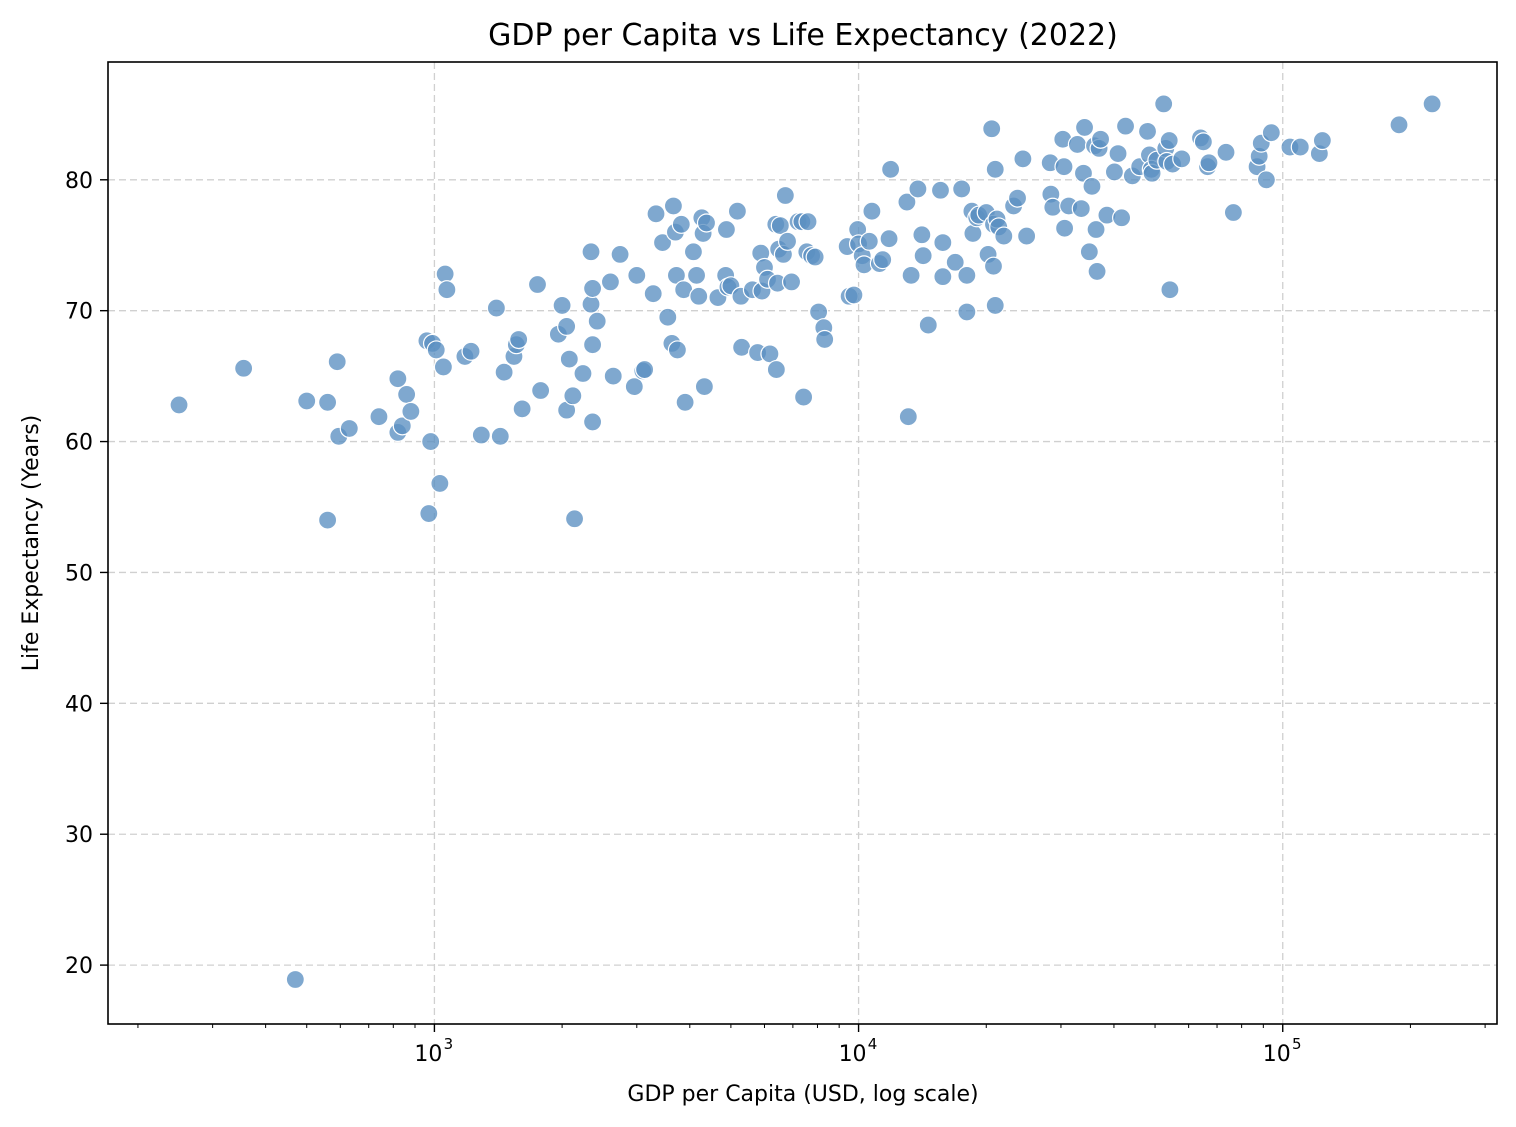 This screenshot has height=1127, width=1516. What do you see at coordinates (79, 181) in the screenshot?
I see `y-tick-label: 80` at bounding box center [79, 181].